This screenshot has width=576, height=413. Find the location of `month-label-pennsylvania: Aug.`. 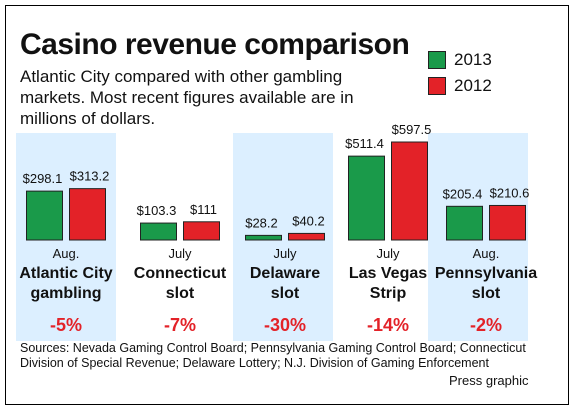

month-label-pennsylvania: Aug. is located at coordinates (486, 253).